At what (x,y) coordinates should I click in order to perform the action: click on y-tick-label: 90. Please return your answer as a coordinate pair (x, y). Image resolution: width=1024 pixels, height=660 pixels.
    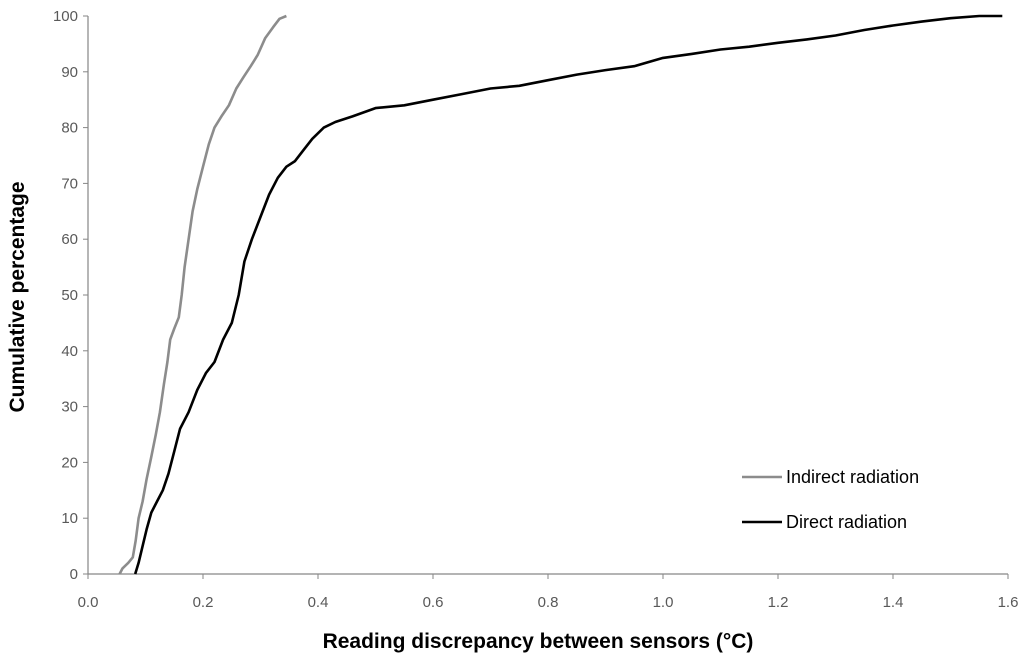
    Looking at the image, I should click on (69, 72).